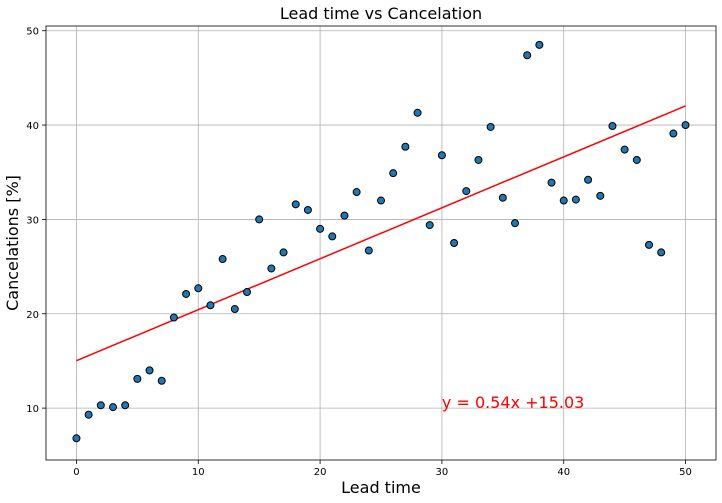 This screenshot has width=722, height=503. What do you see at coordinates (381, 13) in the screenshot?
I see `chart-title: Lead time vs Cancelation` at bounding box center [381, 13].